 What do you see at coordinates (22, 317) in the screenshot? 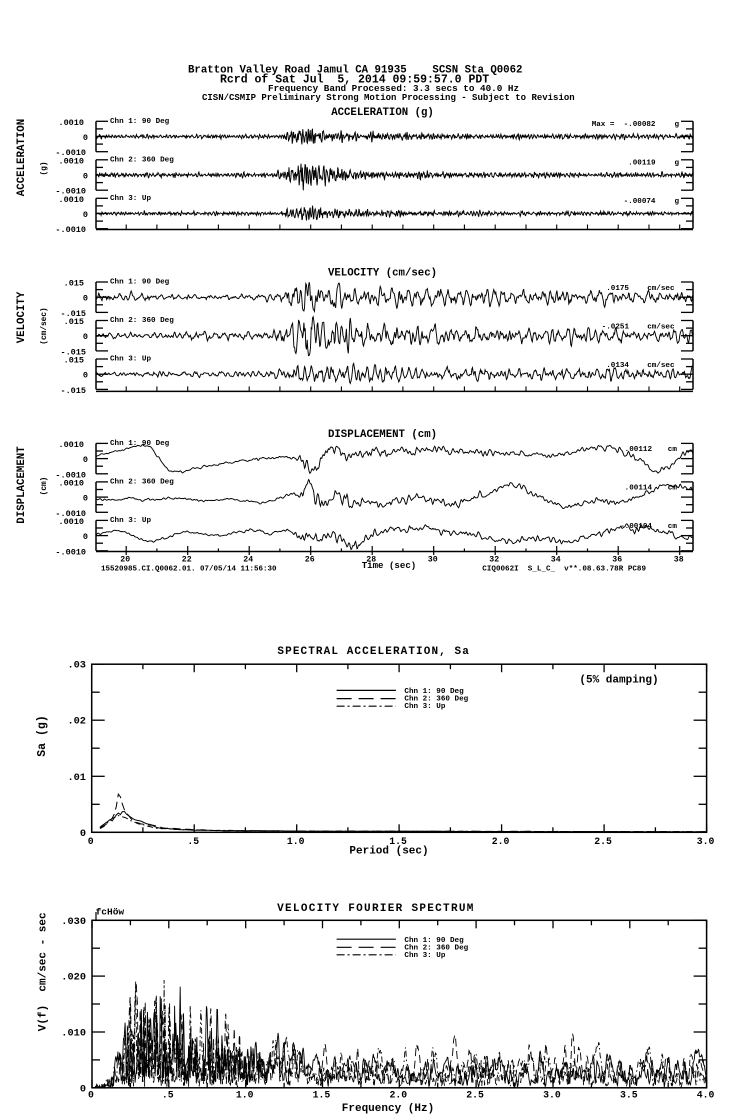
I see `svg-text: VELOCITY` at bounding box center [22, 317].